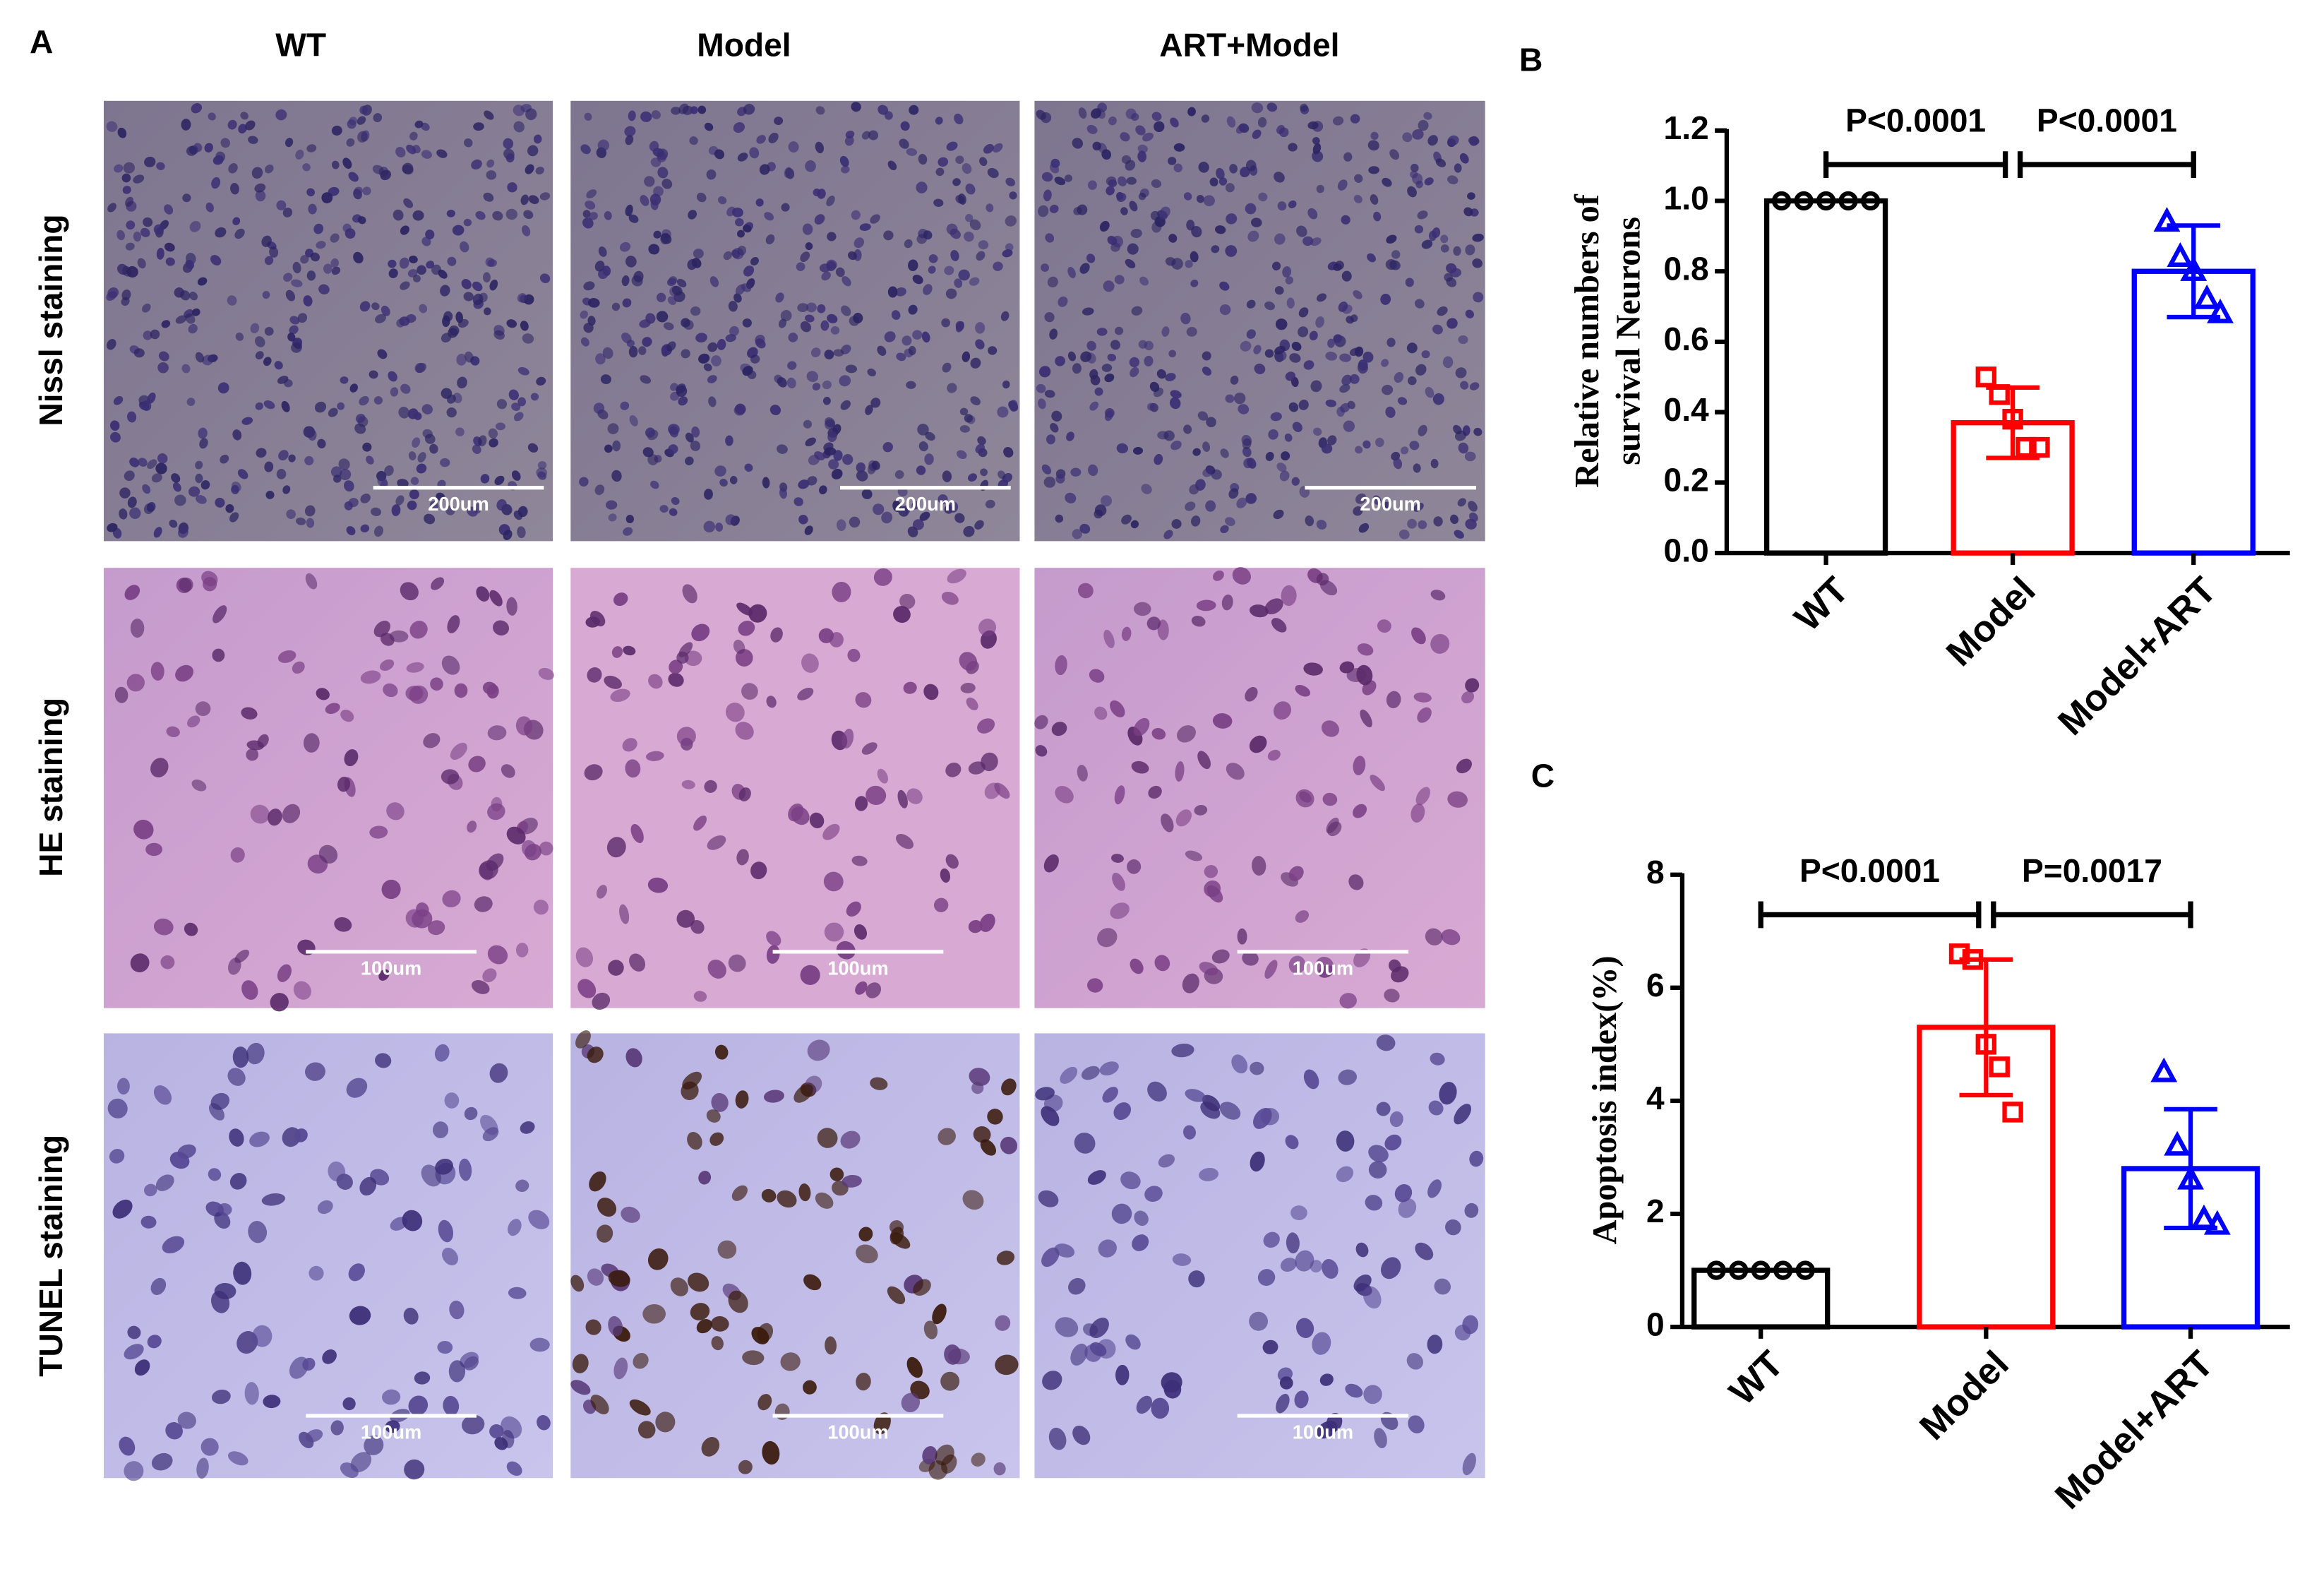 Image resolution: width=2324 pixels, height=1593 pixels. Describe the element at coordinates (2107, 120) in the screenshot. I see `p-value: P<0.0001` at that location.